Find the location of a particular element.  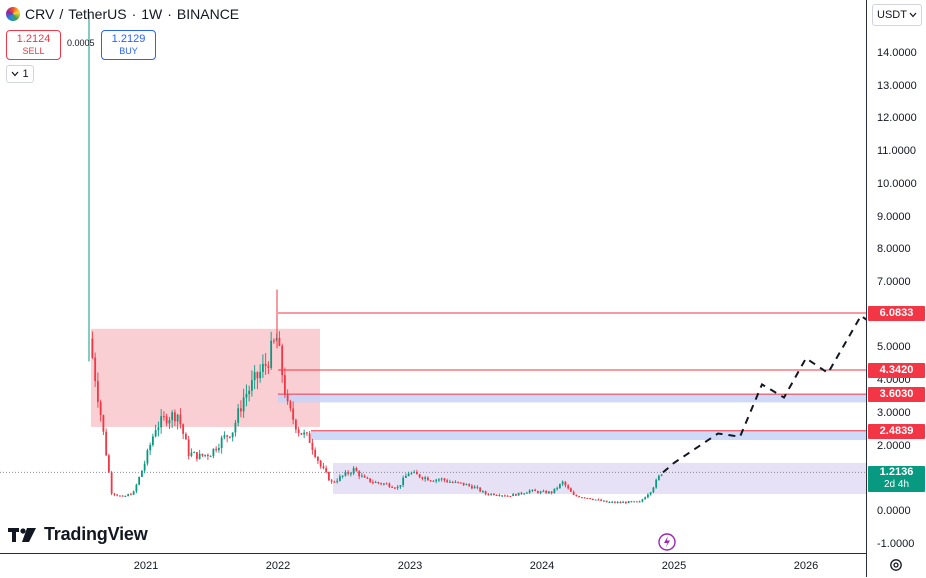

price-tick-label: 9.0000 is located at coordinates (894, 216).